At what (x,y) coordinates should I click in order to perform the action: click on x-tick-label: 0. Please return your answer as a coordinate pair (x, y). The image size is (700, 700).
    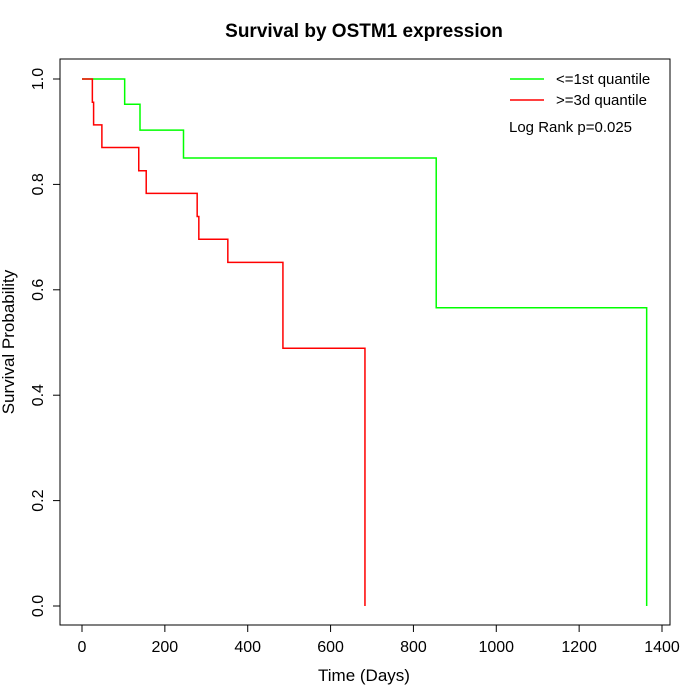
    Looking at the image, I should click on (82, 647).